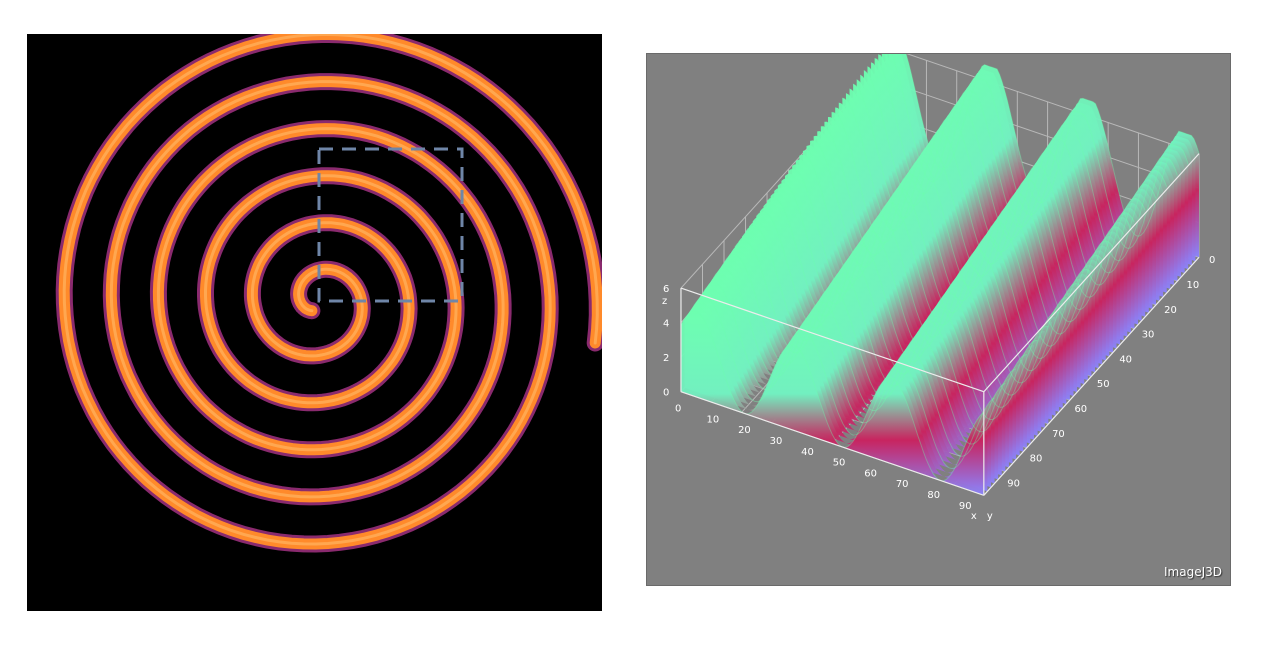 Image resolution: width=1282 pixels, height=649 pixels. What do you see at coordinates (776, 441) in the screenshot?
I see `x-tick-label: 30` at bounding box center [776, 441].